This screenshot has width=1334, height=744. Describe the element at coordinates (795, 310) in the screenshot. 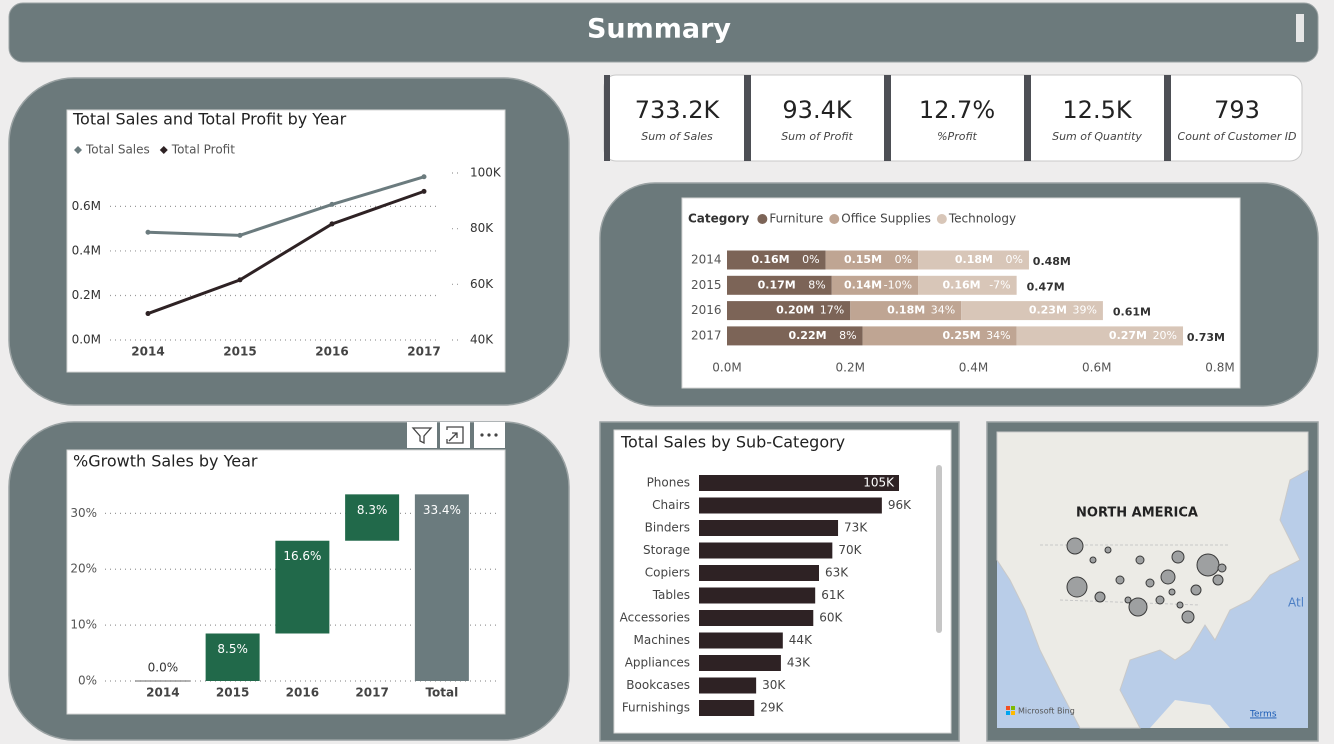

I see `data-label: 0.20M` at that location.